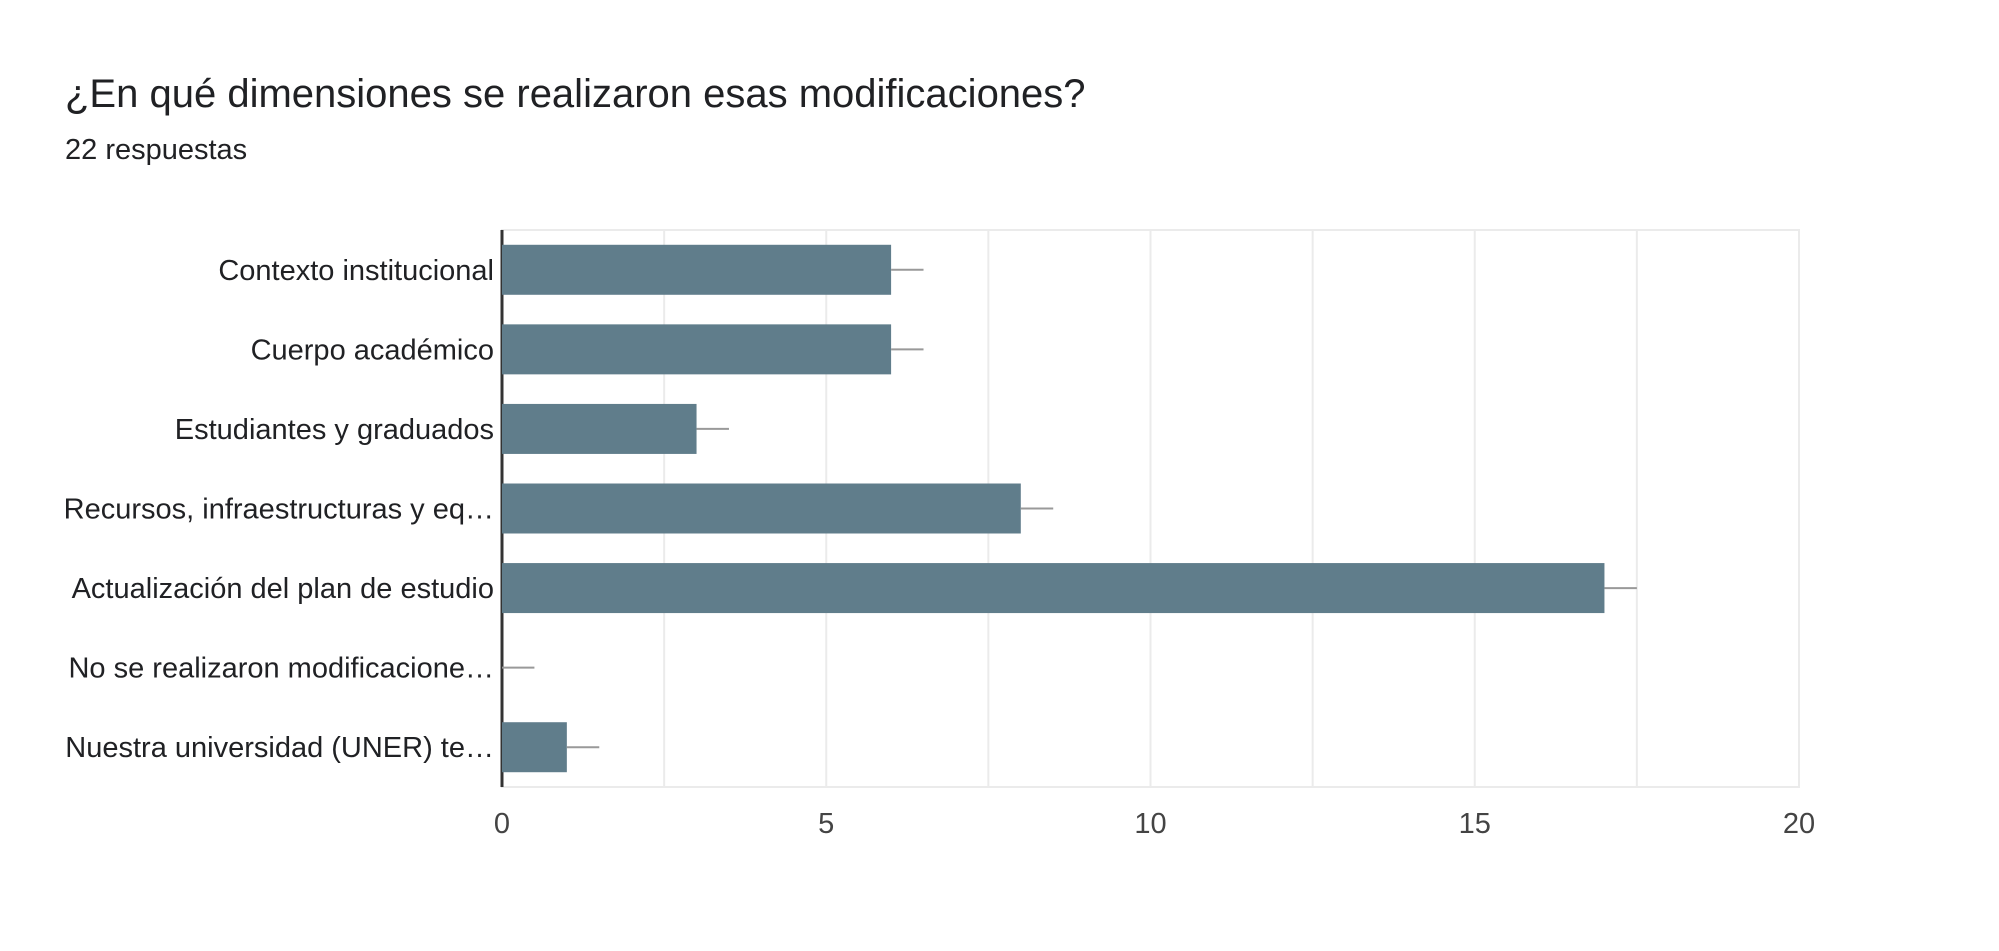  What do you see at coordinates (156, 150) in the screenshot?
I see `response-count: 22 respuestas` at bounding box center [156, 150].